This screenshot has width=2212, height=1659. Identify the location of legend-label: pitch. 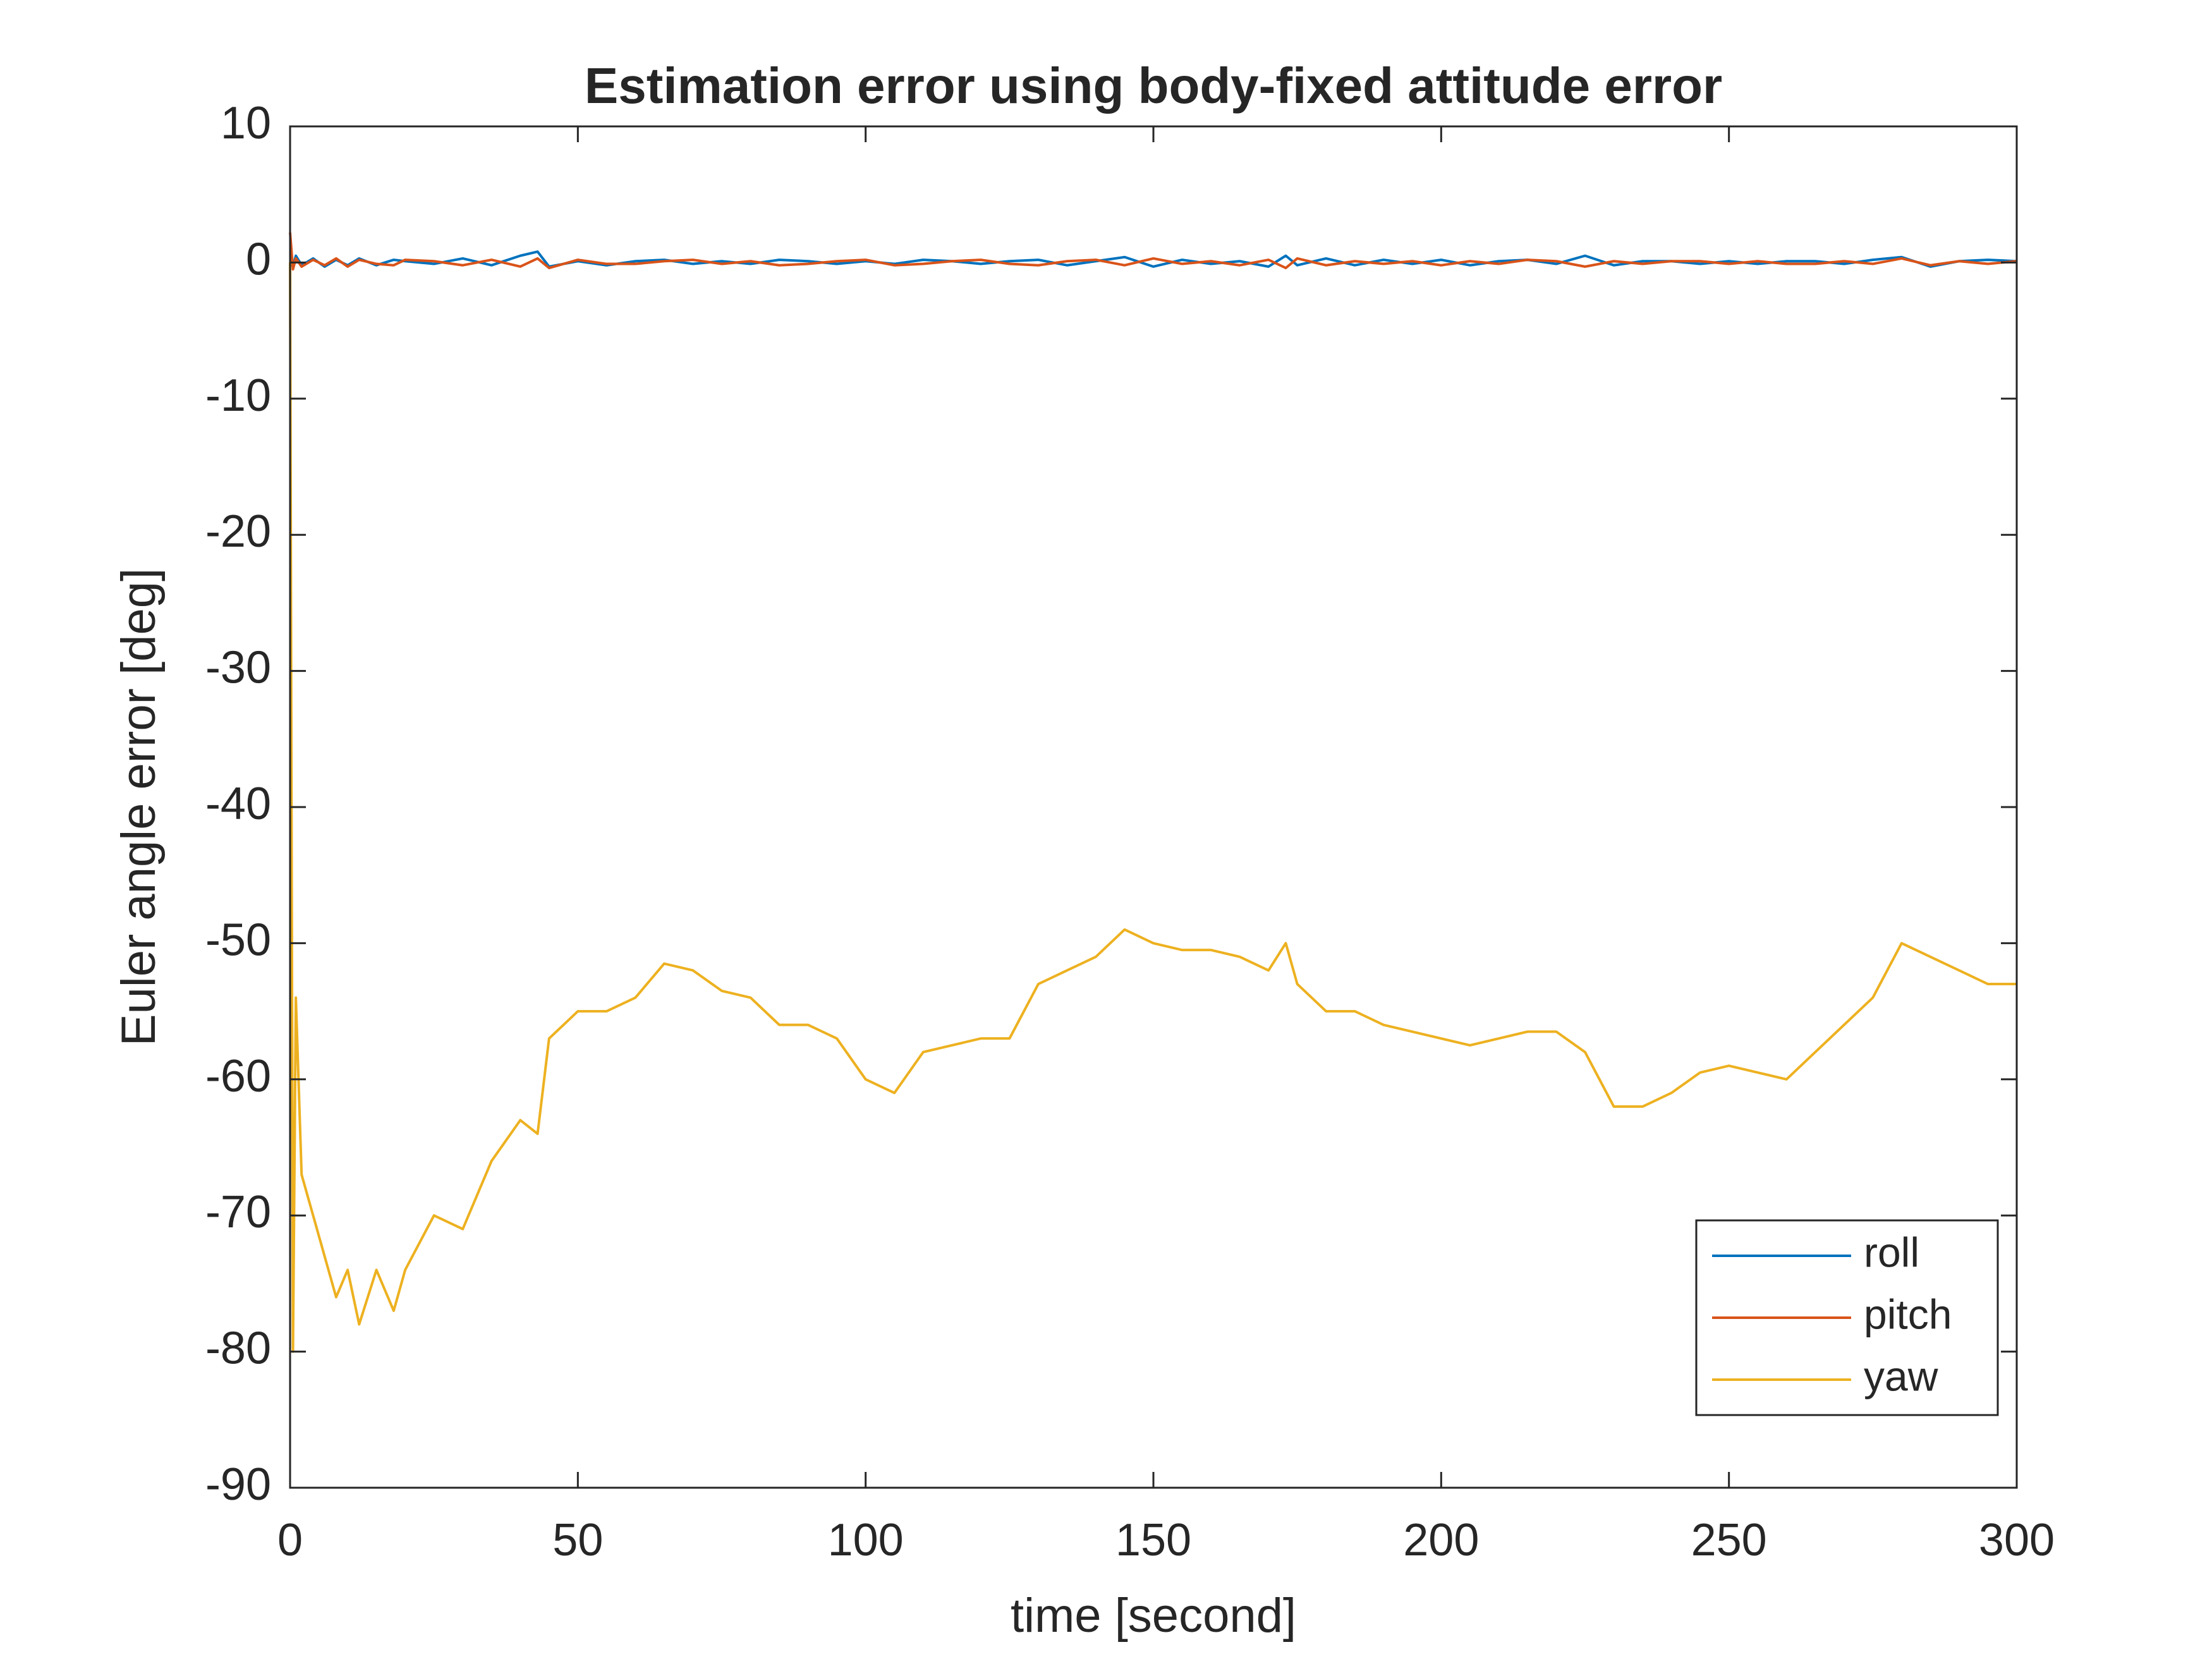
(1908, 1314).